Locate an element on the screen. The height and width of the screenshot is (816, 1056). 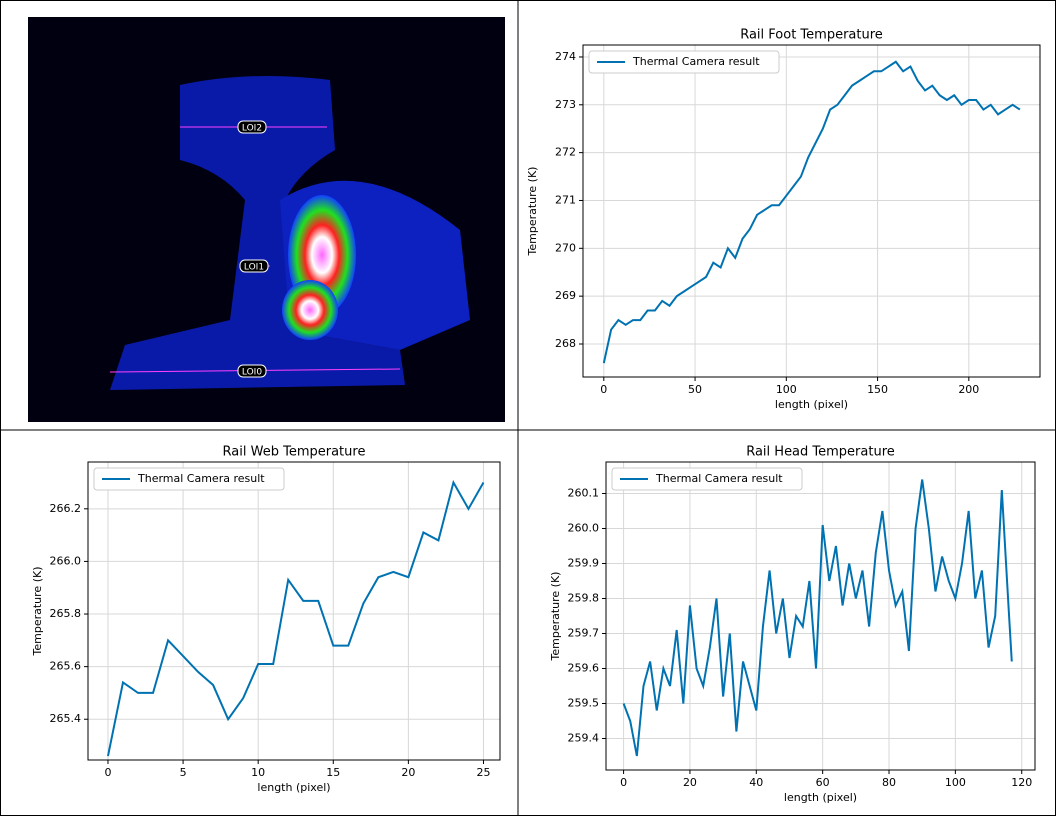
y-tick-label: 265.4 is located at coordinates (66, 718).